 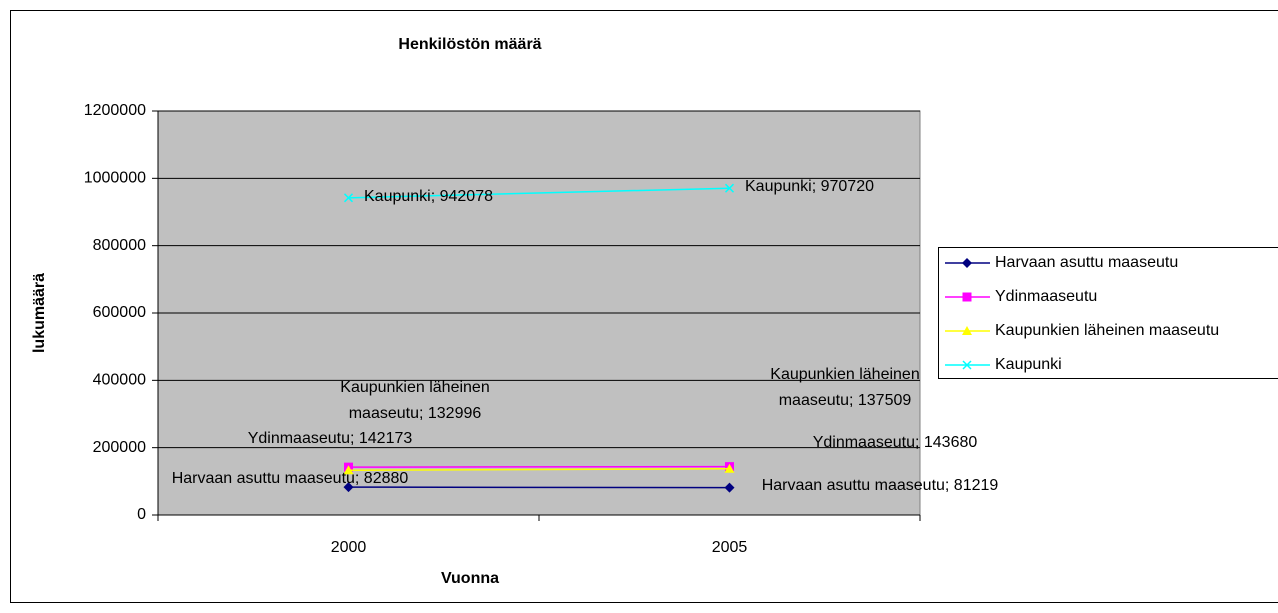 I want to click on y-tick-label: 800000, so click(x=119, y=245).